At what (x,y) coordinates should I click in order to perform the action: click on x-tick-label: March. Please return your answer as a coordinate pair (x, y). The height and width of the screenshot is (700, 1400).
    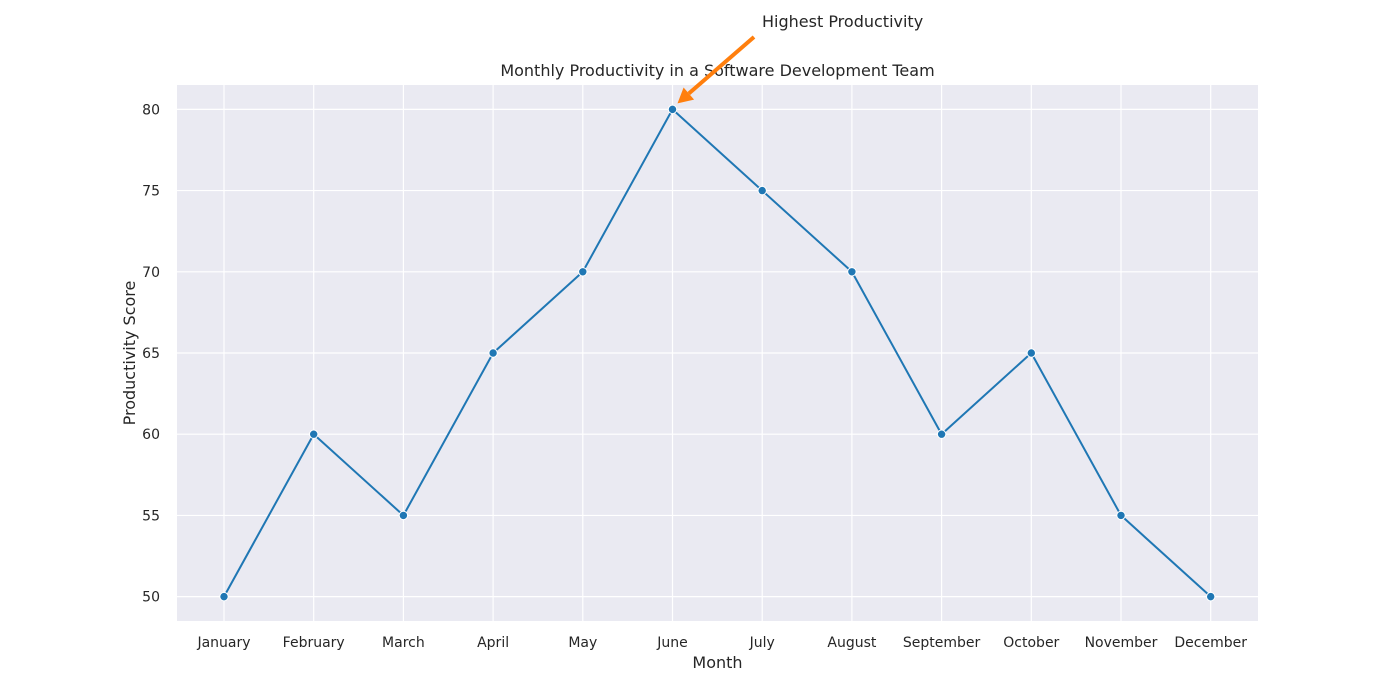
    Looking at the image, I should click on (403, 643).